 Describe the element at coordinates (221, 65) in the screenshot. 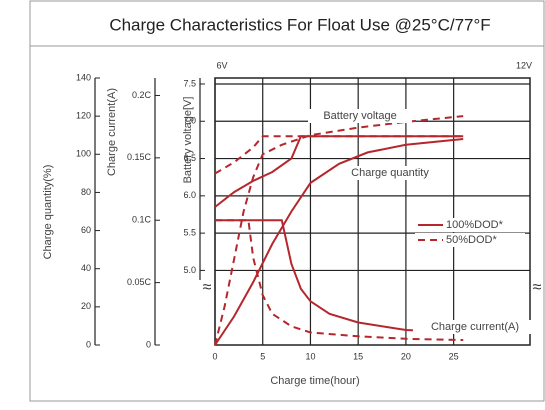

I see `voltage-unit: 6V` at that location.